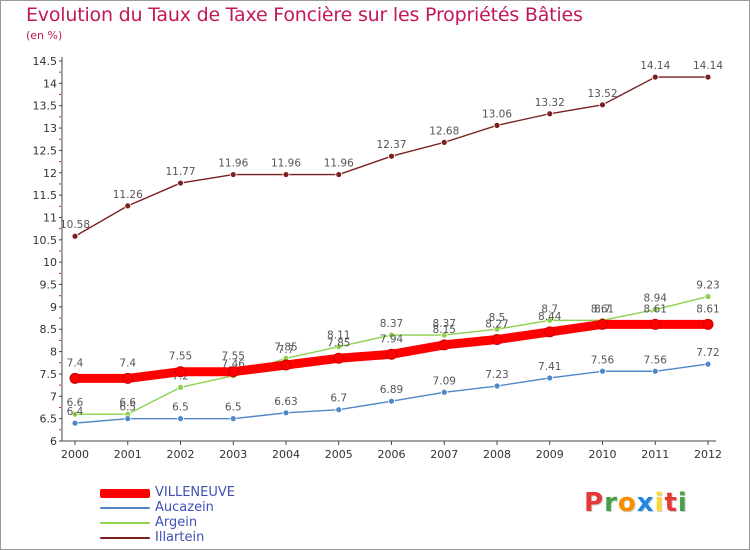 The height and width of the screenshot is (550, 750). Describe the element at coordinates (611, 503) in the screenshot. I see `logo-letter: r` at that location.